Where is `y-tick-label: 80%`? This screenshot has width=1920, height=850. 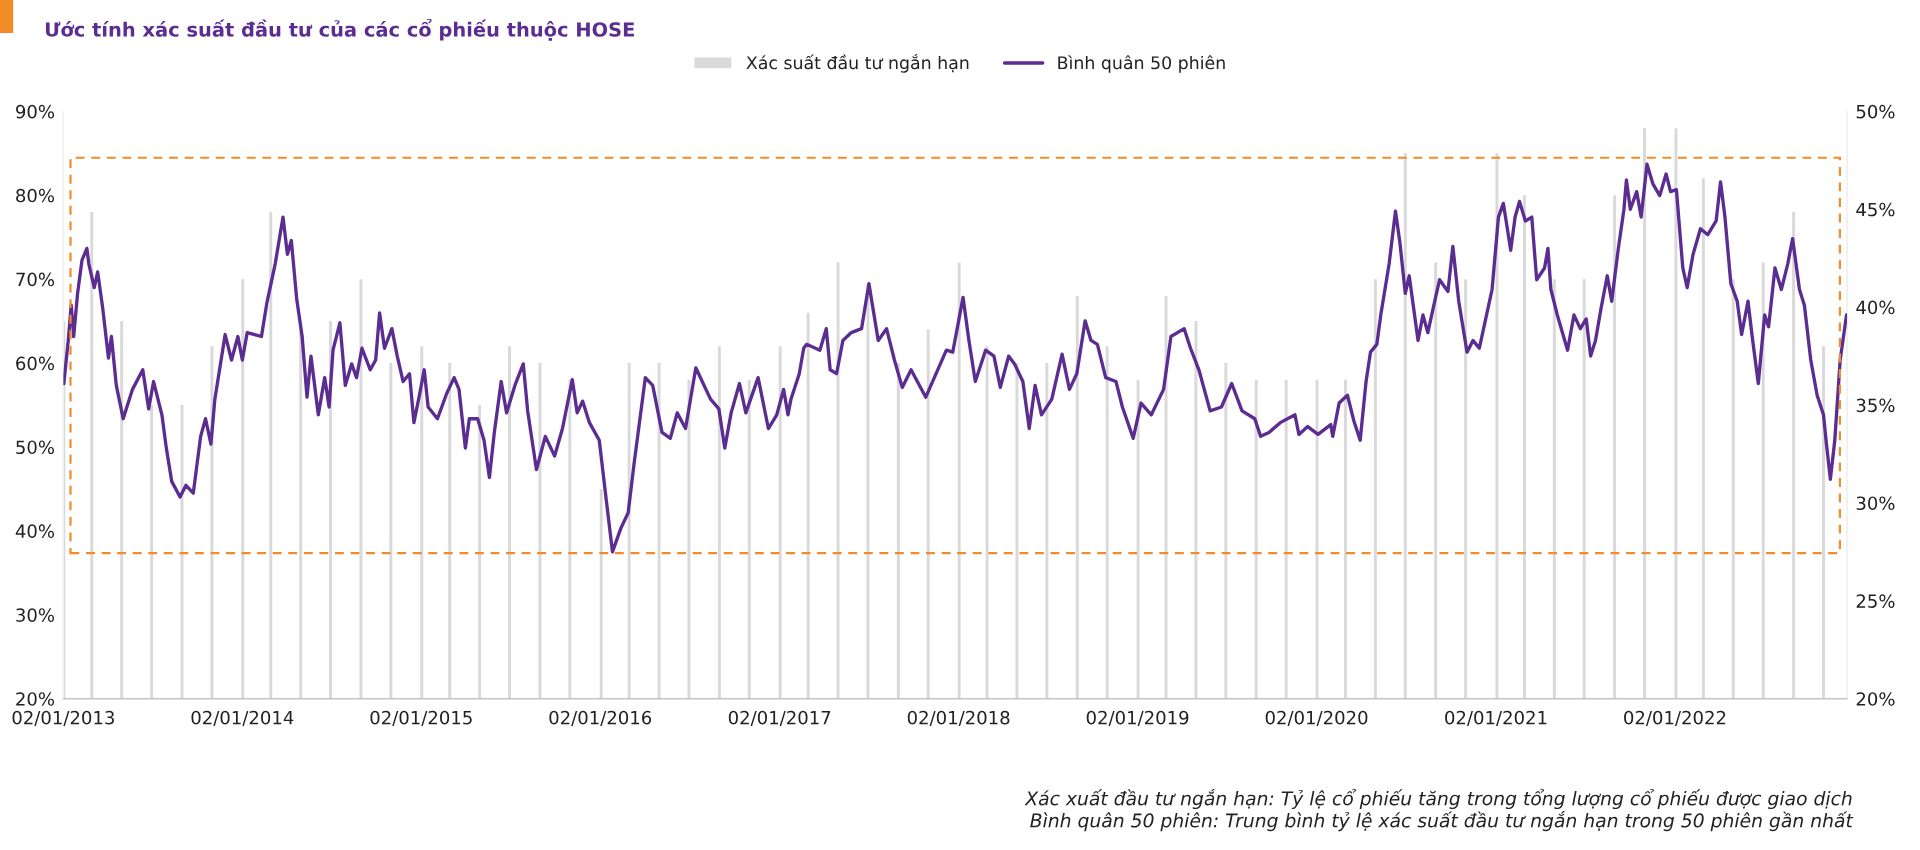
y-tick-label: 80% is located at coordinates (35, 195).